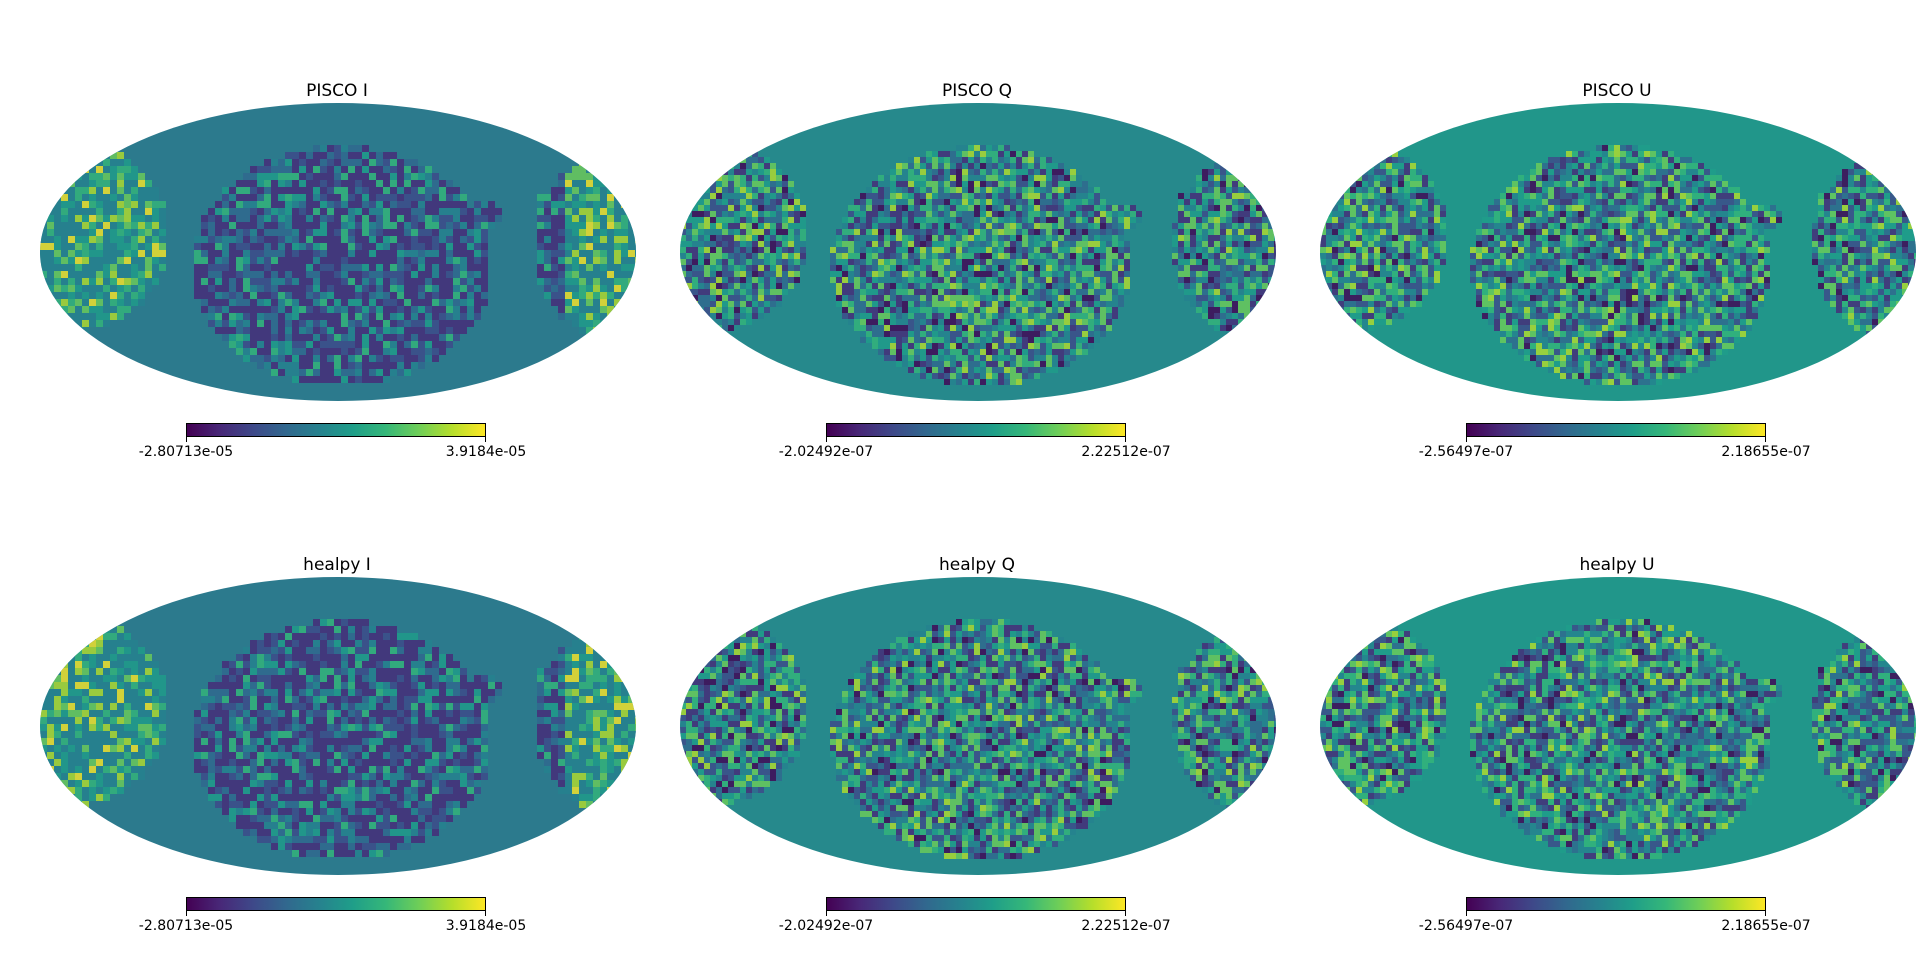 The height and width of the screenshot is (954, 1920). What do you see at coordinates (1617, 91) in the screenshot?
I see `panel-title: PISCO U` at bounding box center [1617, 91].